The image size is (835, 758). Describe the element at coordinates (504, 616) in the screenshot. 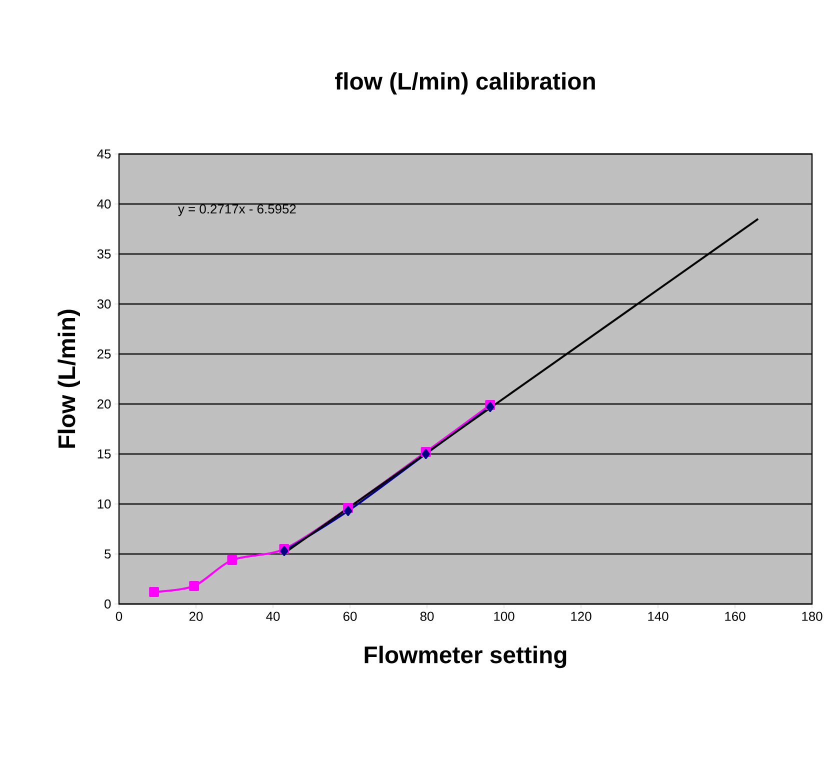

I see `x-tick-label: 100` at that location.